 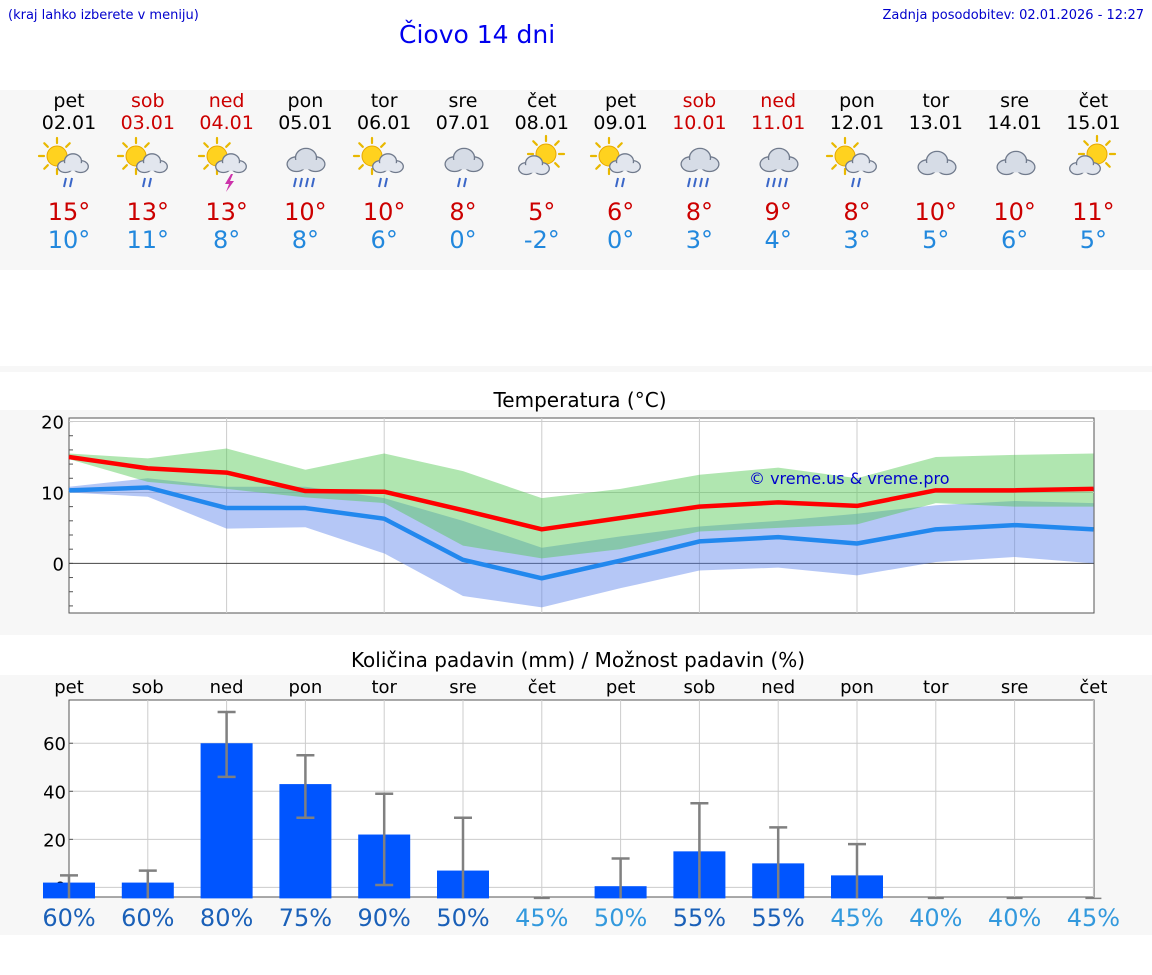 I want to click on watermark: © vreme.us & vreme.pro, so click(x=849, y=478).